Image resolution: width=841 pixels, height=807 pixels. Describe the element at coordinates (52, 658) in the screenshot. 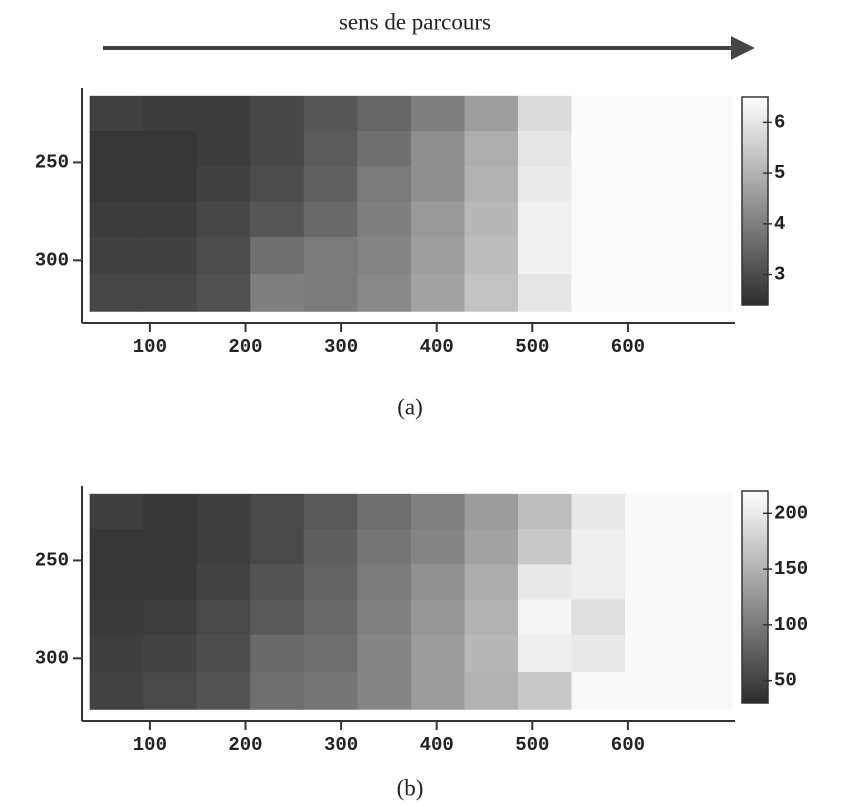

I see `y-tick-label: 300` at that location.